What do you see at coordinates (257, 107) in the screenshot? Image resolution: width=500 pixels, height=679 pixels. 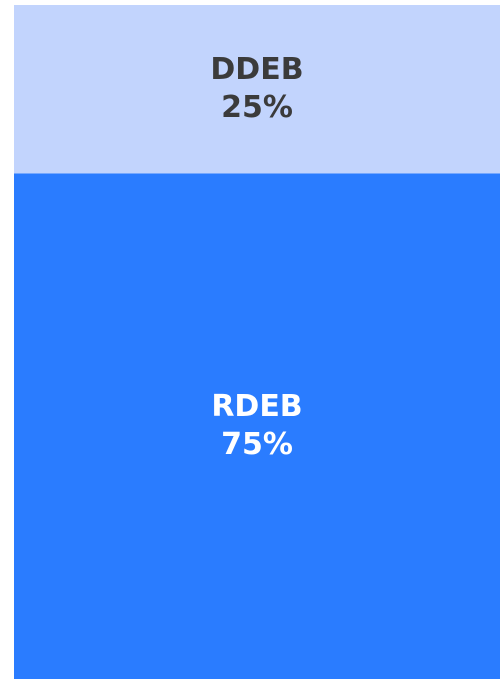 I see `segment-value-label: 25%` at bounding box center [257, 107].